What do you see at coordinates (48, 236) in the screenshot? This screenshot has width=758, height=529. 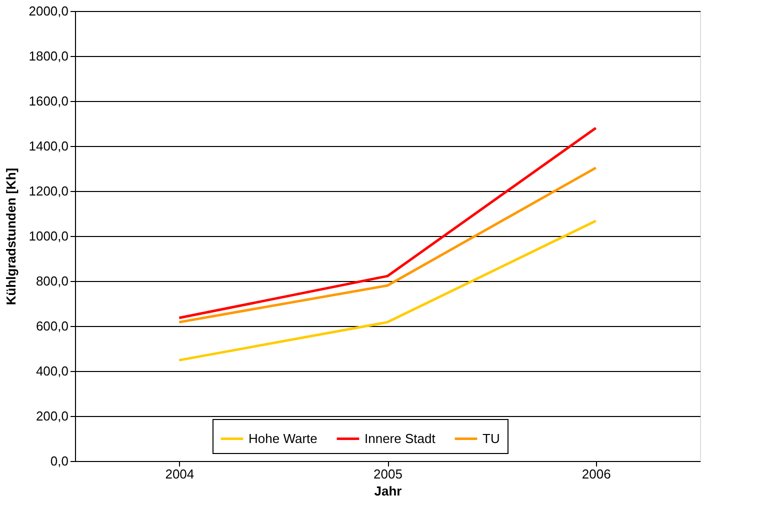 I see `y-tick-label: 1000,0` at bounding box center [48, 236].